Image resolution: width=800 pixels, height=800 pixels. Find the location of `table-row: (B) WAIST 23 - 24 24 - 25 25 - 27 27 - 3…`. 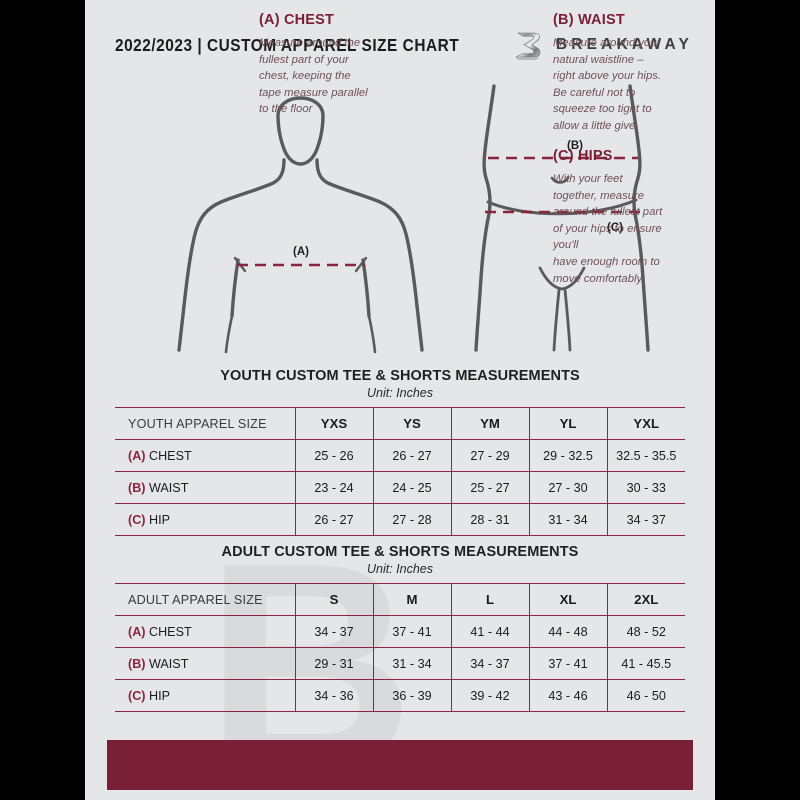

table-row: (B) WAIST 23 - 24 24 - 25 25 - 27 27 - 3… is located at coordinates (400, 487).